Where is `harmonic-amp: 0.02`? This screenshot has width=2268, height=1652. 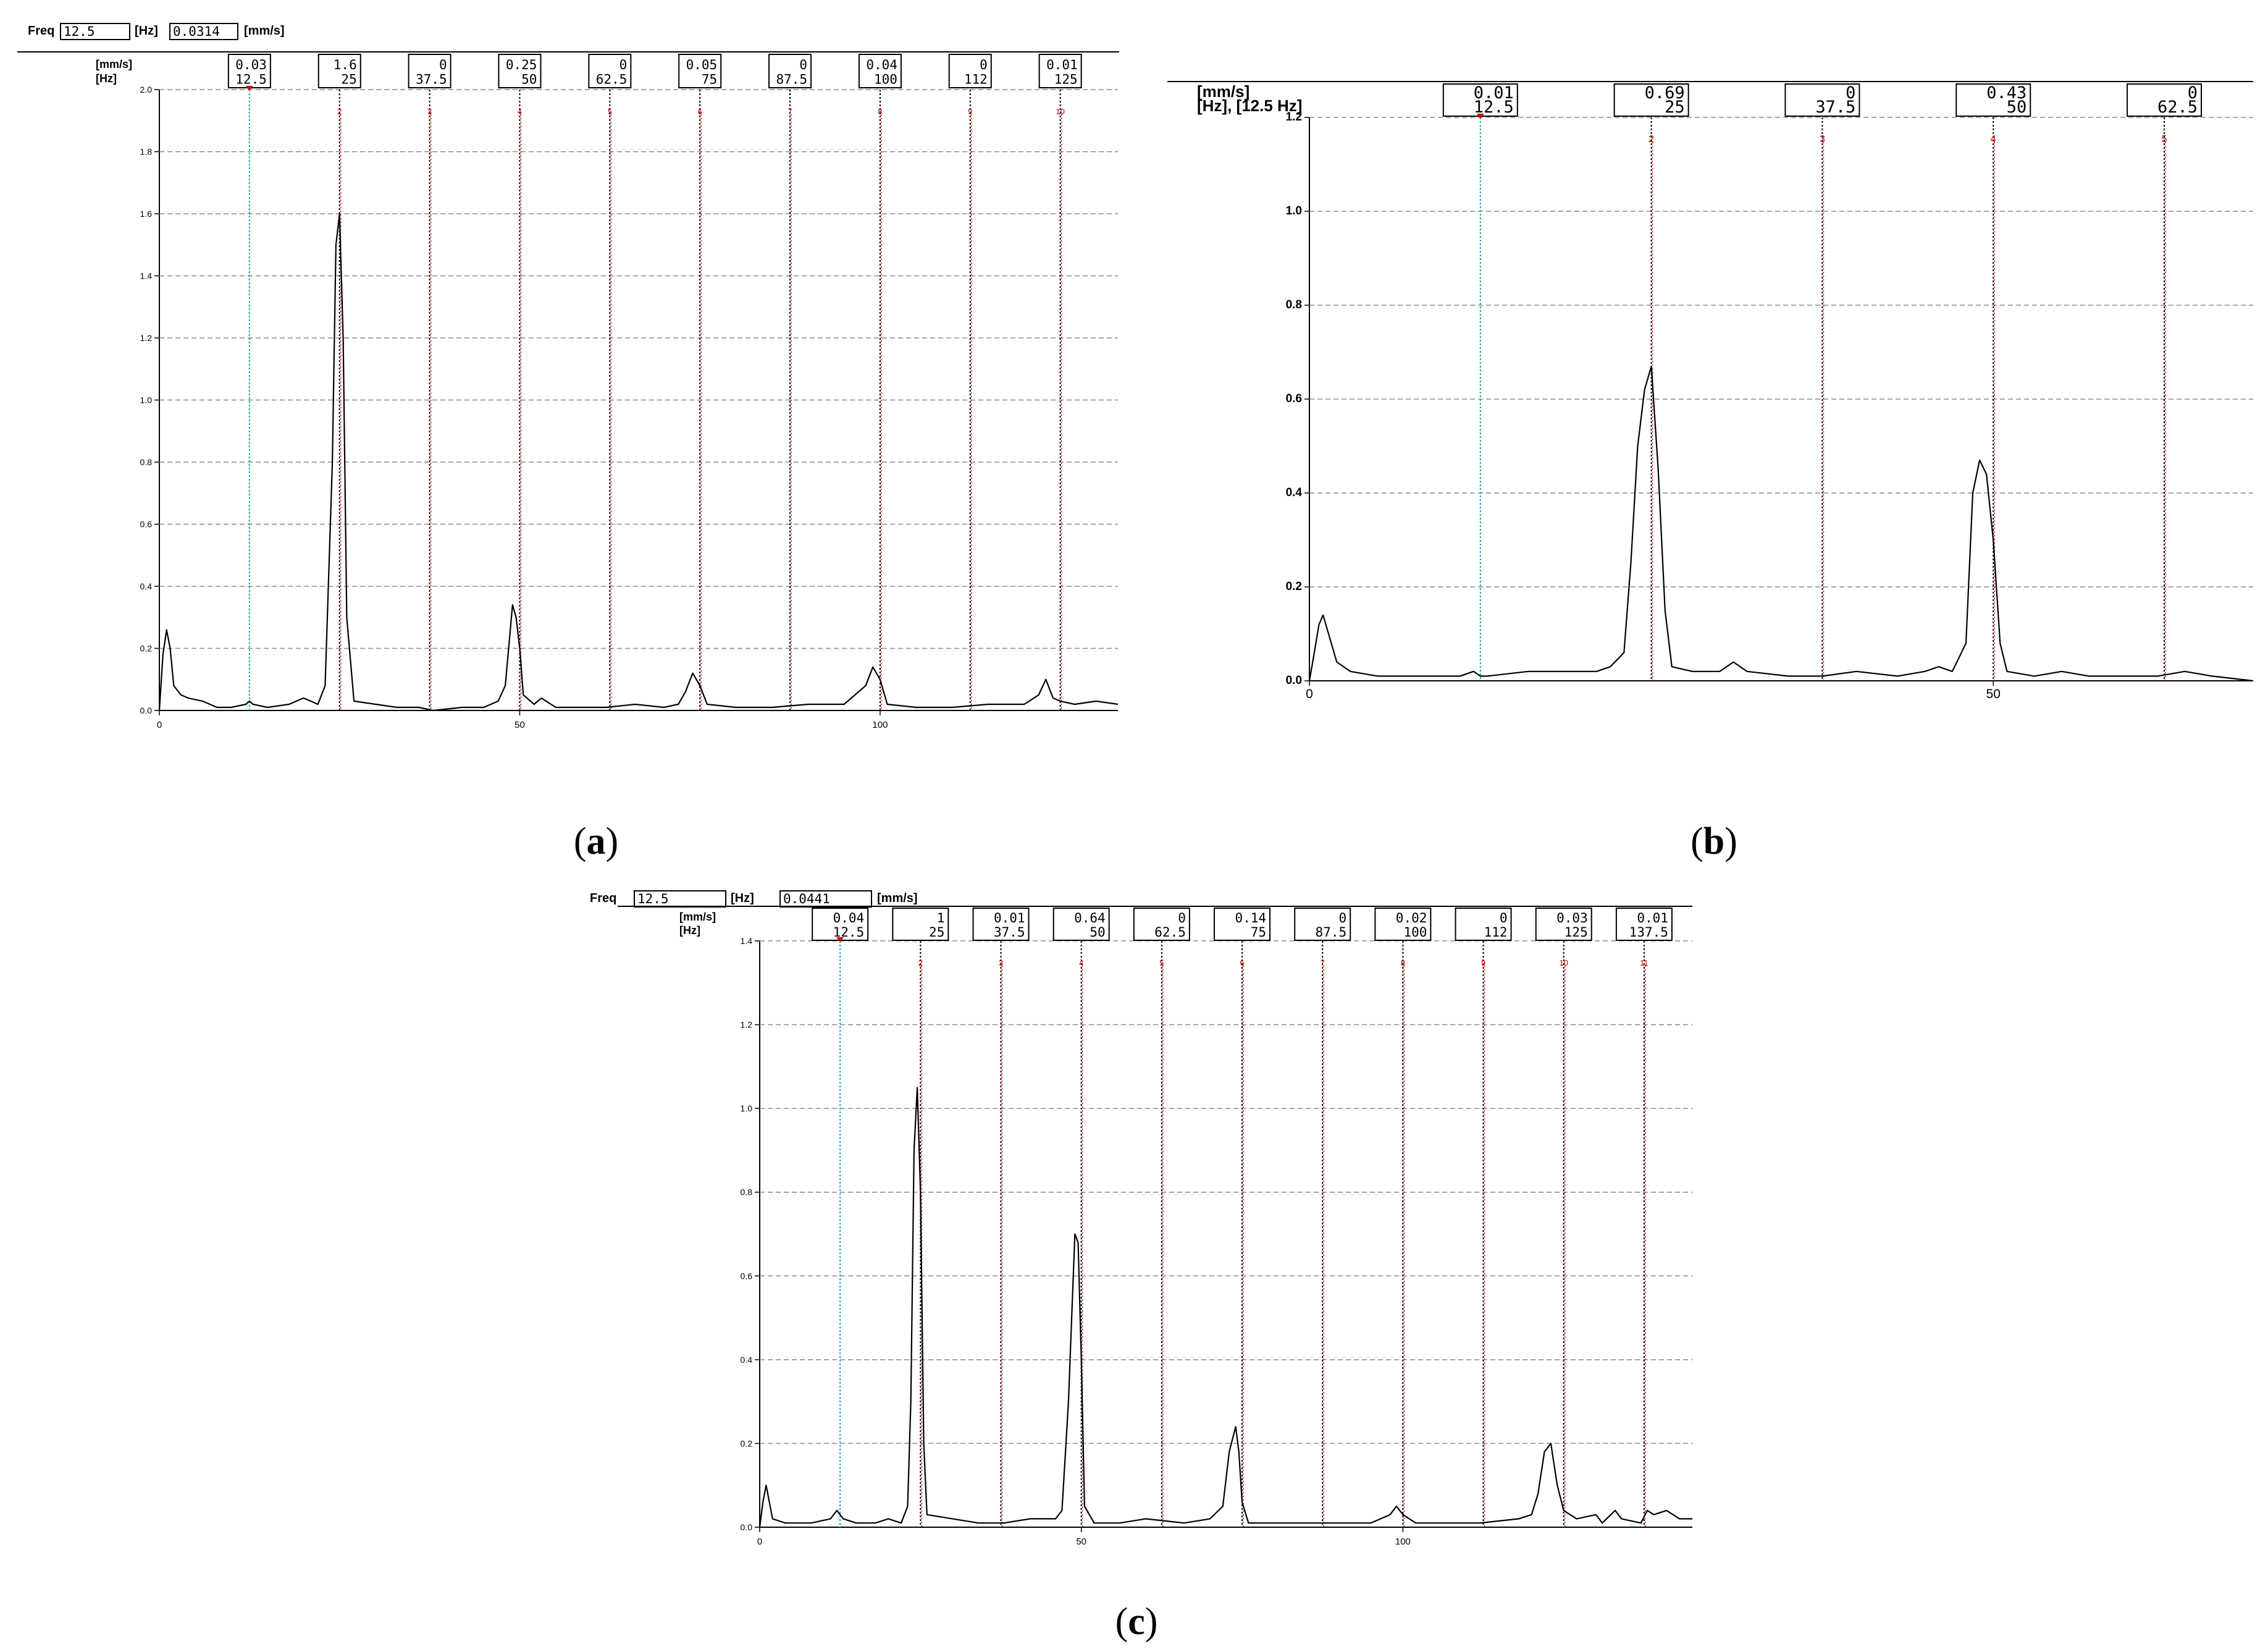 harmonic-amp: 0.02 is located at coordinates (1411, 918).